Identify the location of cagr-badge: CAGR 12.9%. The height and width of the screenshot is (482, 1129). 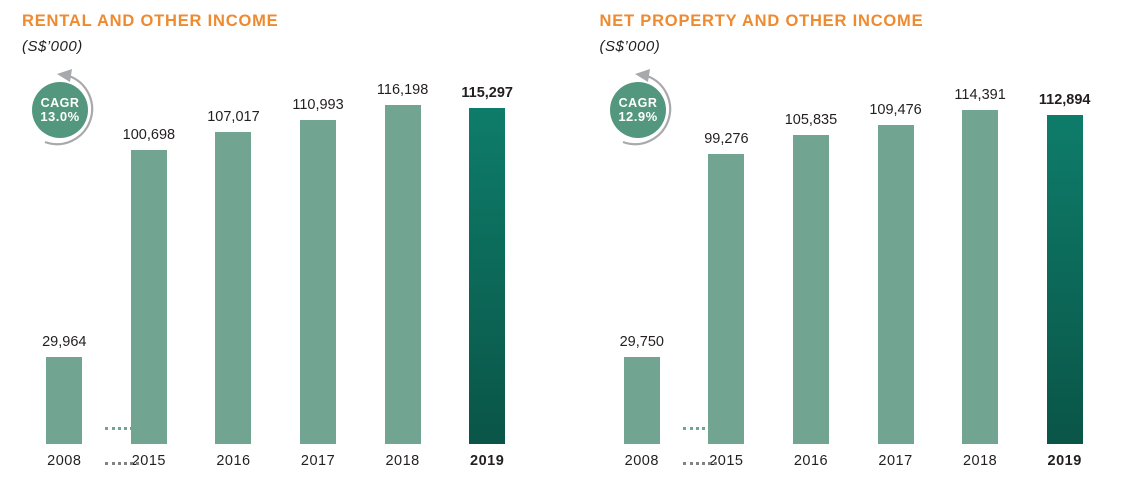
(640, 107).